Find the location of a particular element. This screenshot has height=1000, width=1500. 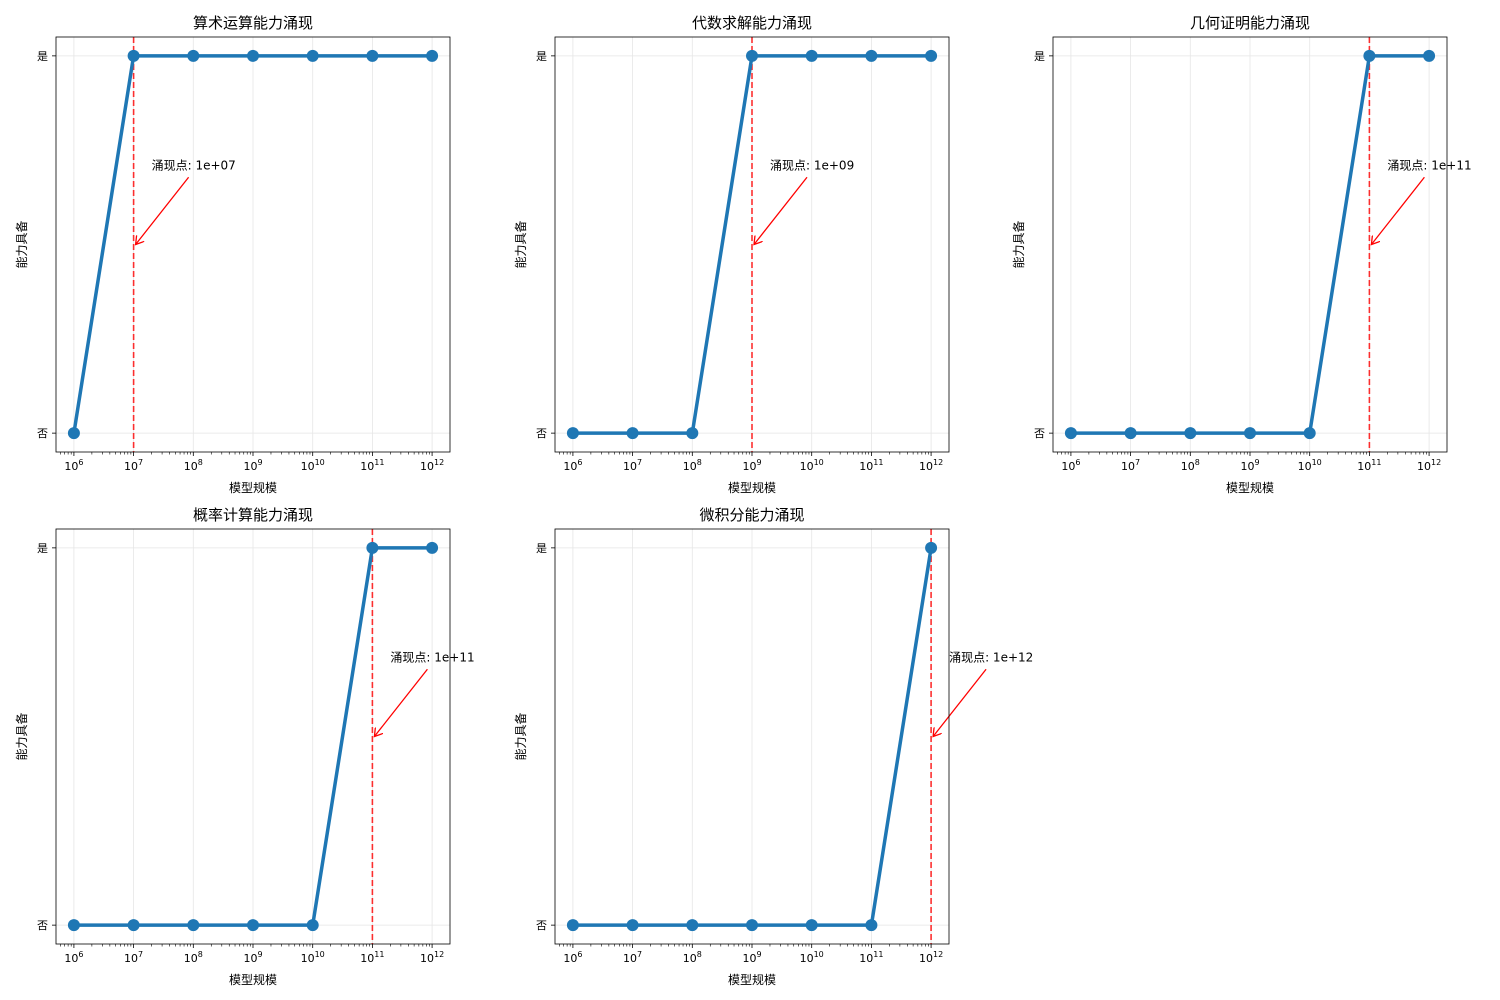

annotation-text: 涌现点: 1e+09 is located at coordinates (812, 165).